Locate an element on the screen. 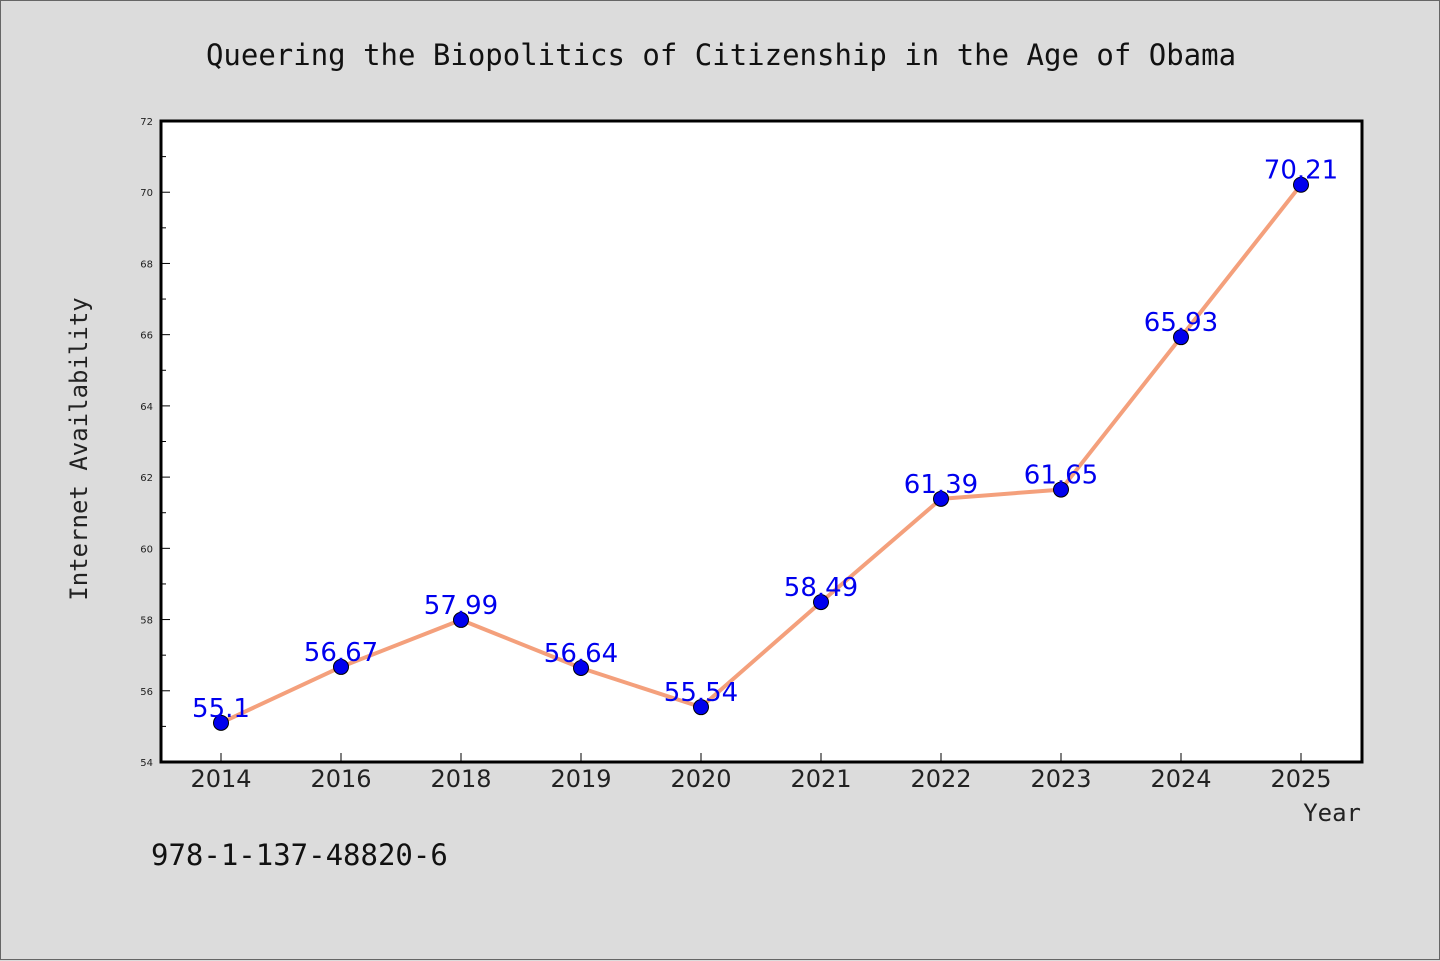 This screenshot has width=1440, height=961. data-label: 65.93 is located at coordinates (1181, 323).